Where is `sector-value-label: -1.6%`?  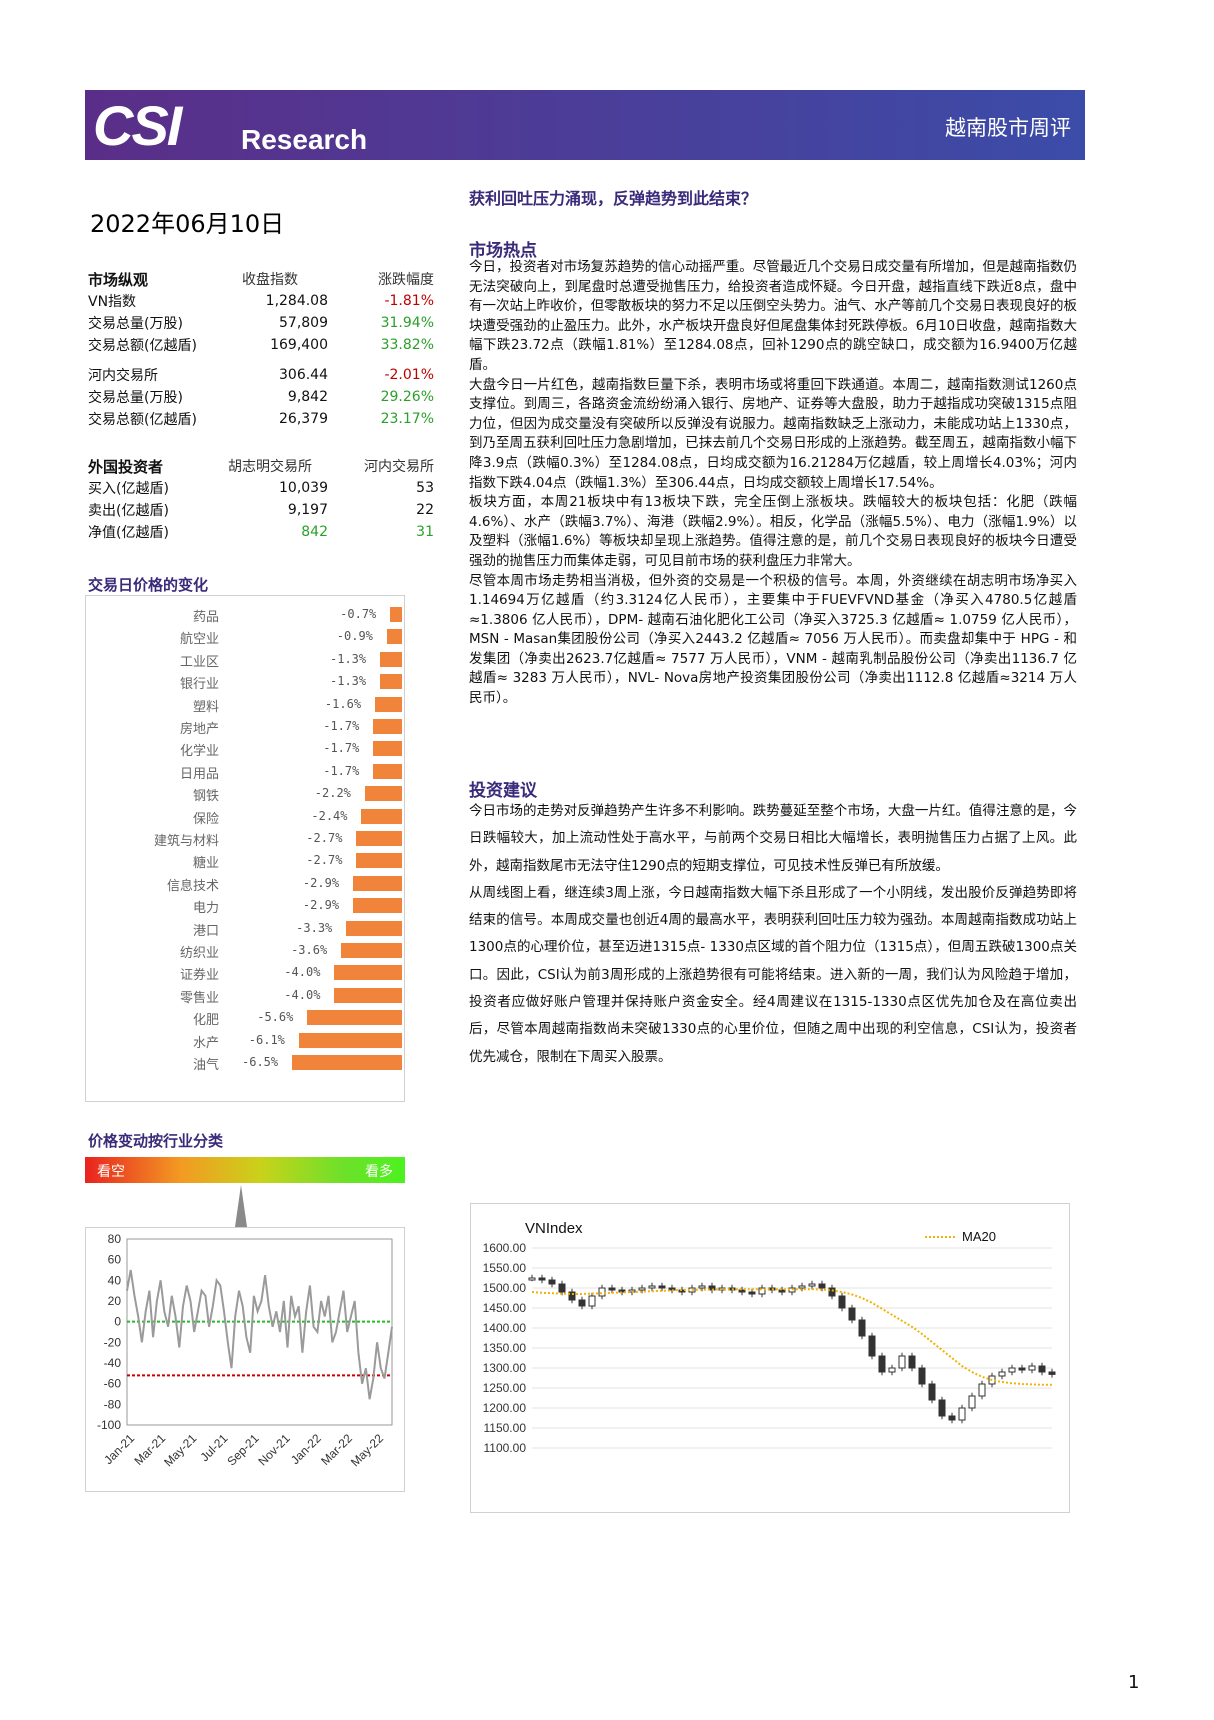
sector-value-label: -1.6% is located at coordinates (343, 703).